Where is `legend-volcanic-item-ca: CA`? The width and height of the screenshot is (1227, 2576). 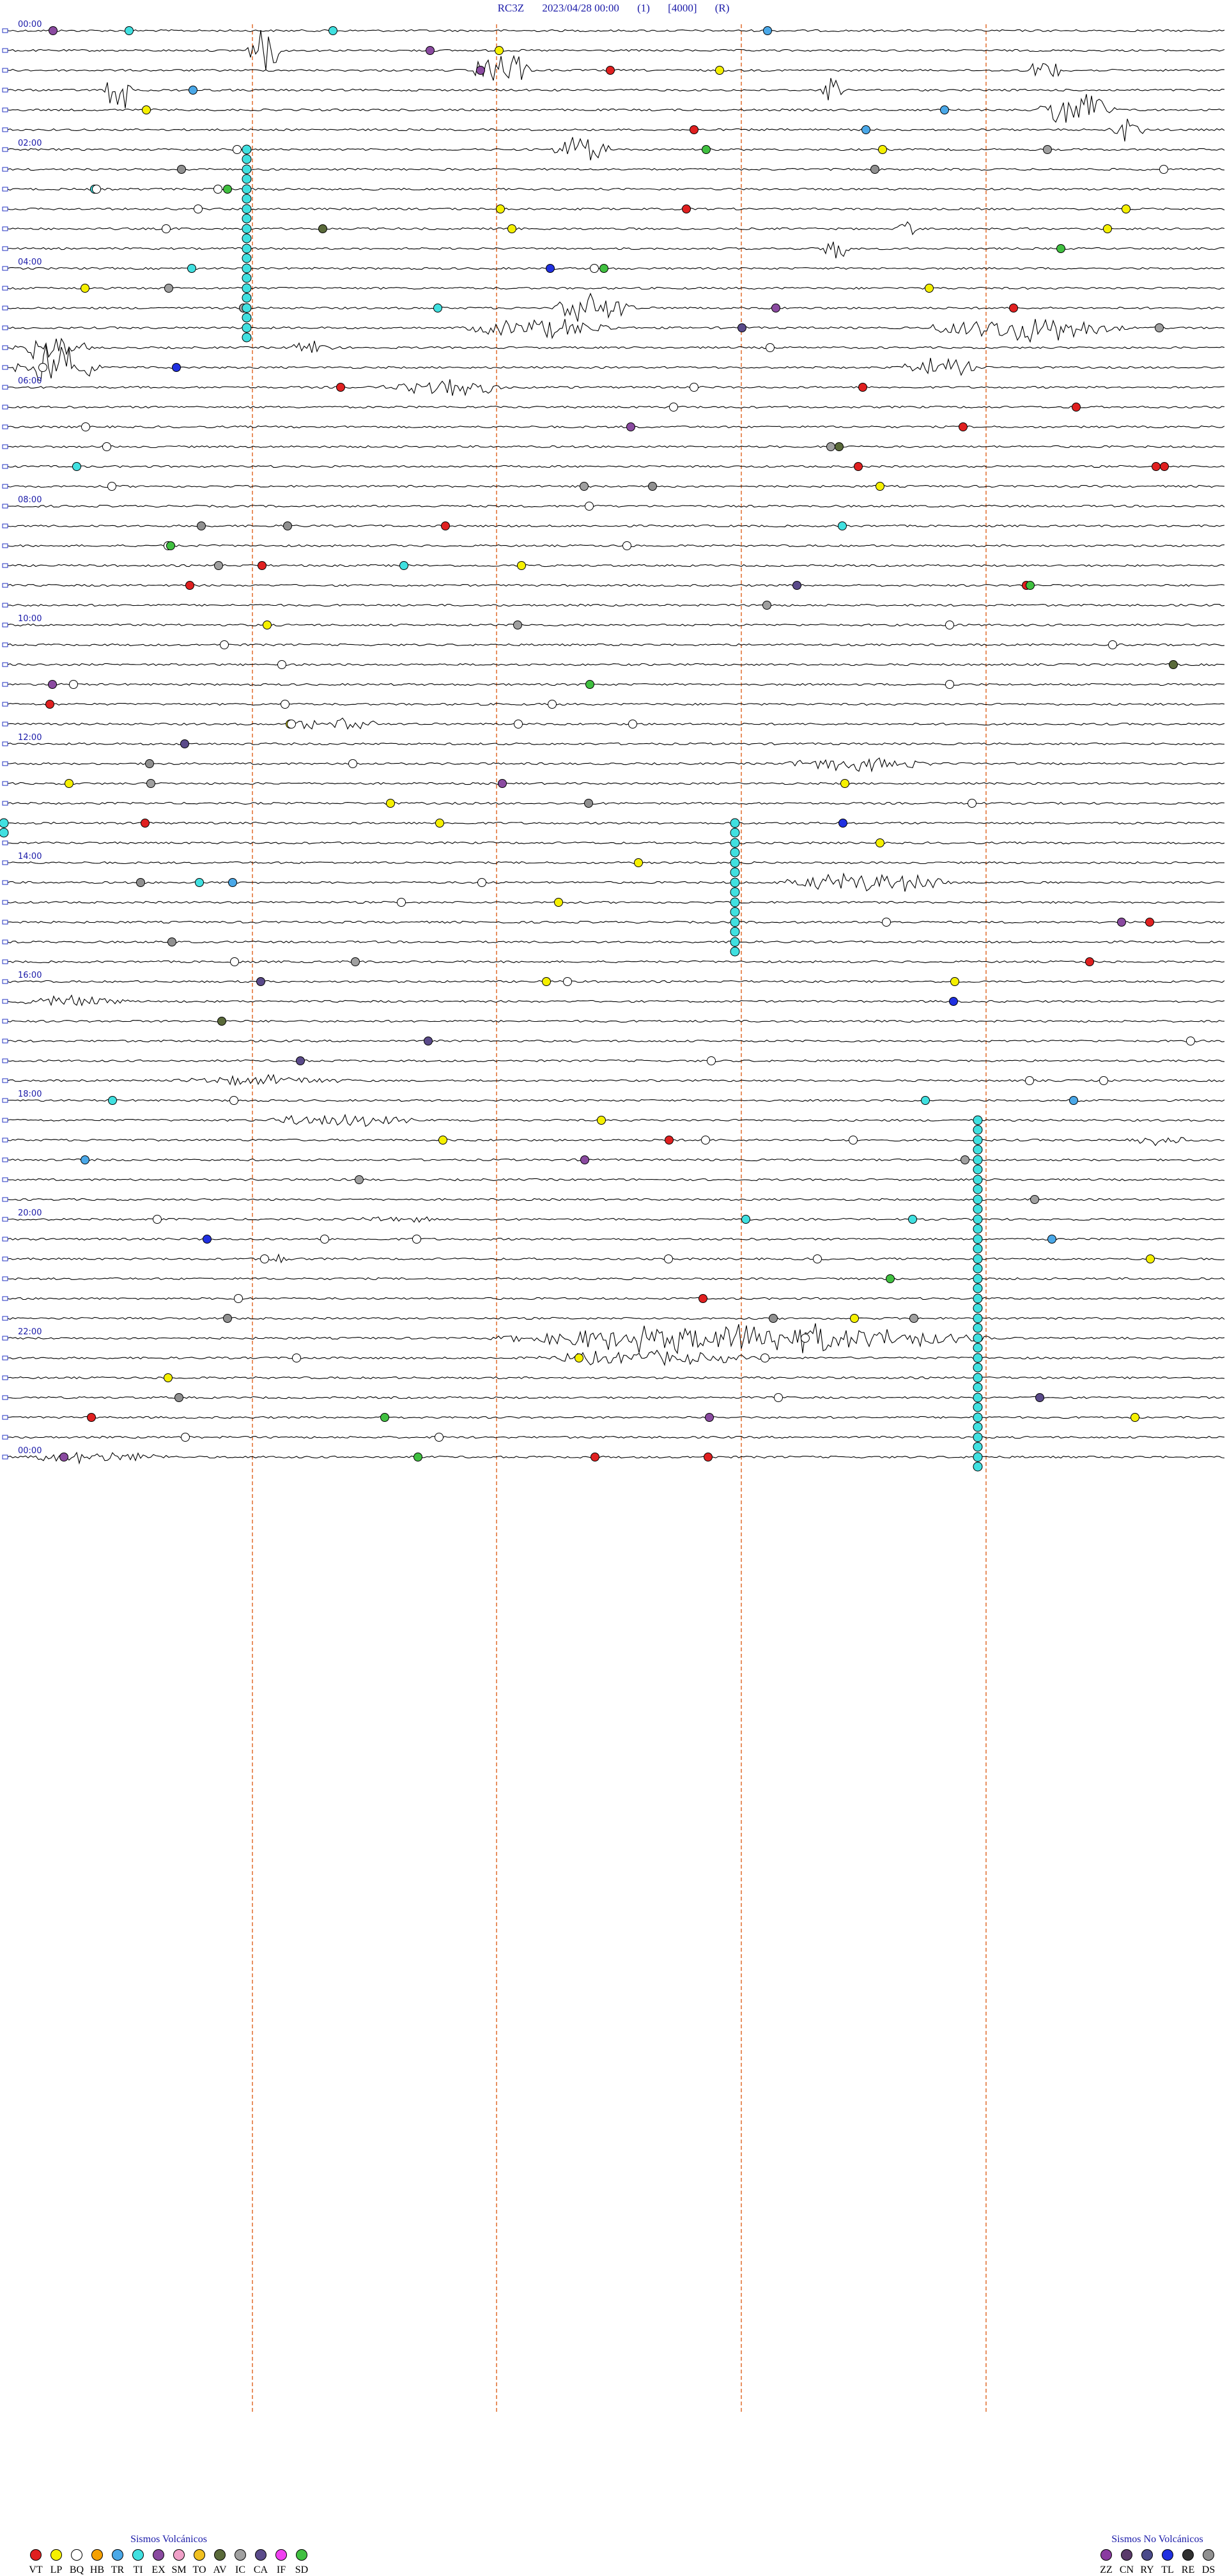
legend-volcanic-item-ca: CA is located at coordinates (261, 2562).